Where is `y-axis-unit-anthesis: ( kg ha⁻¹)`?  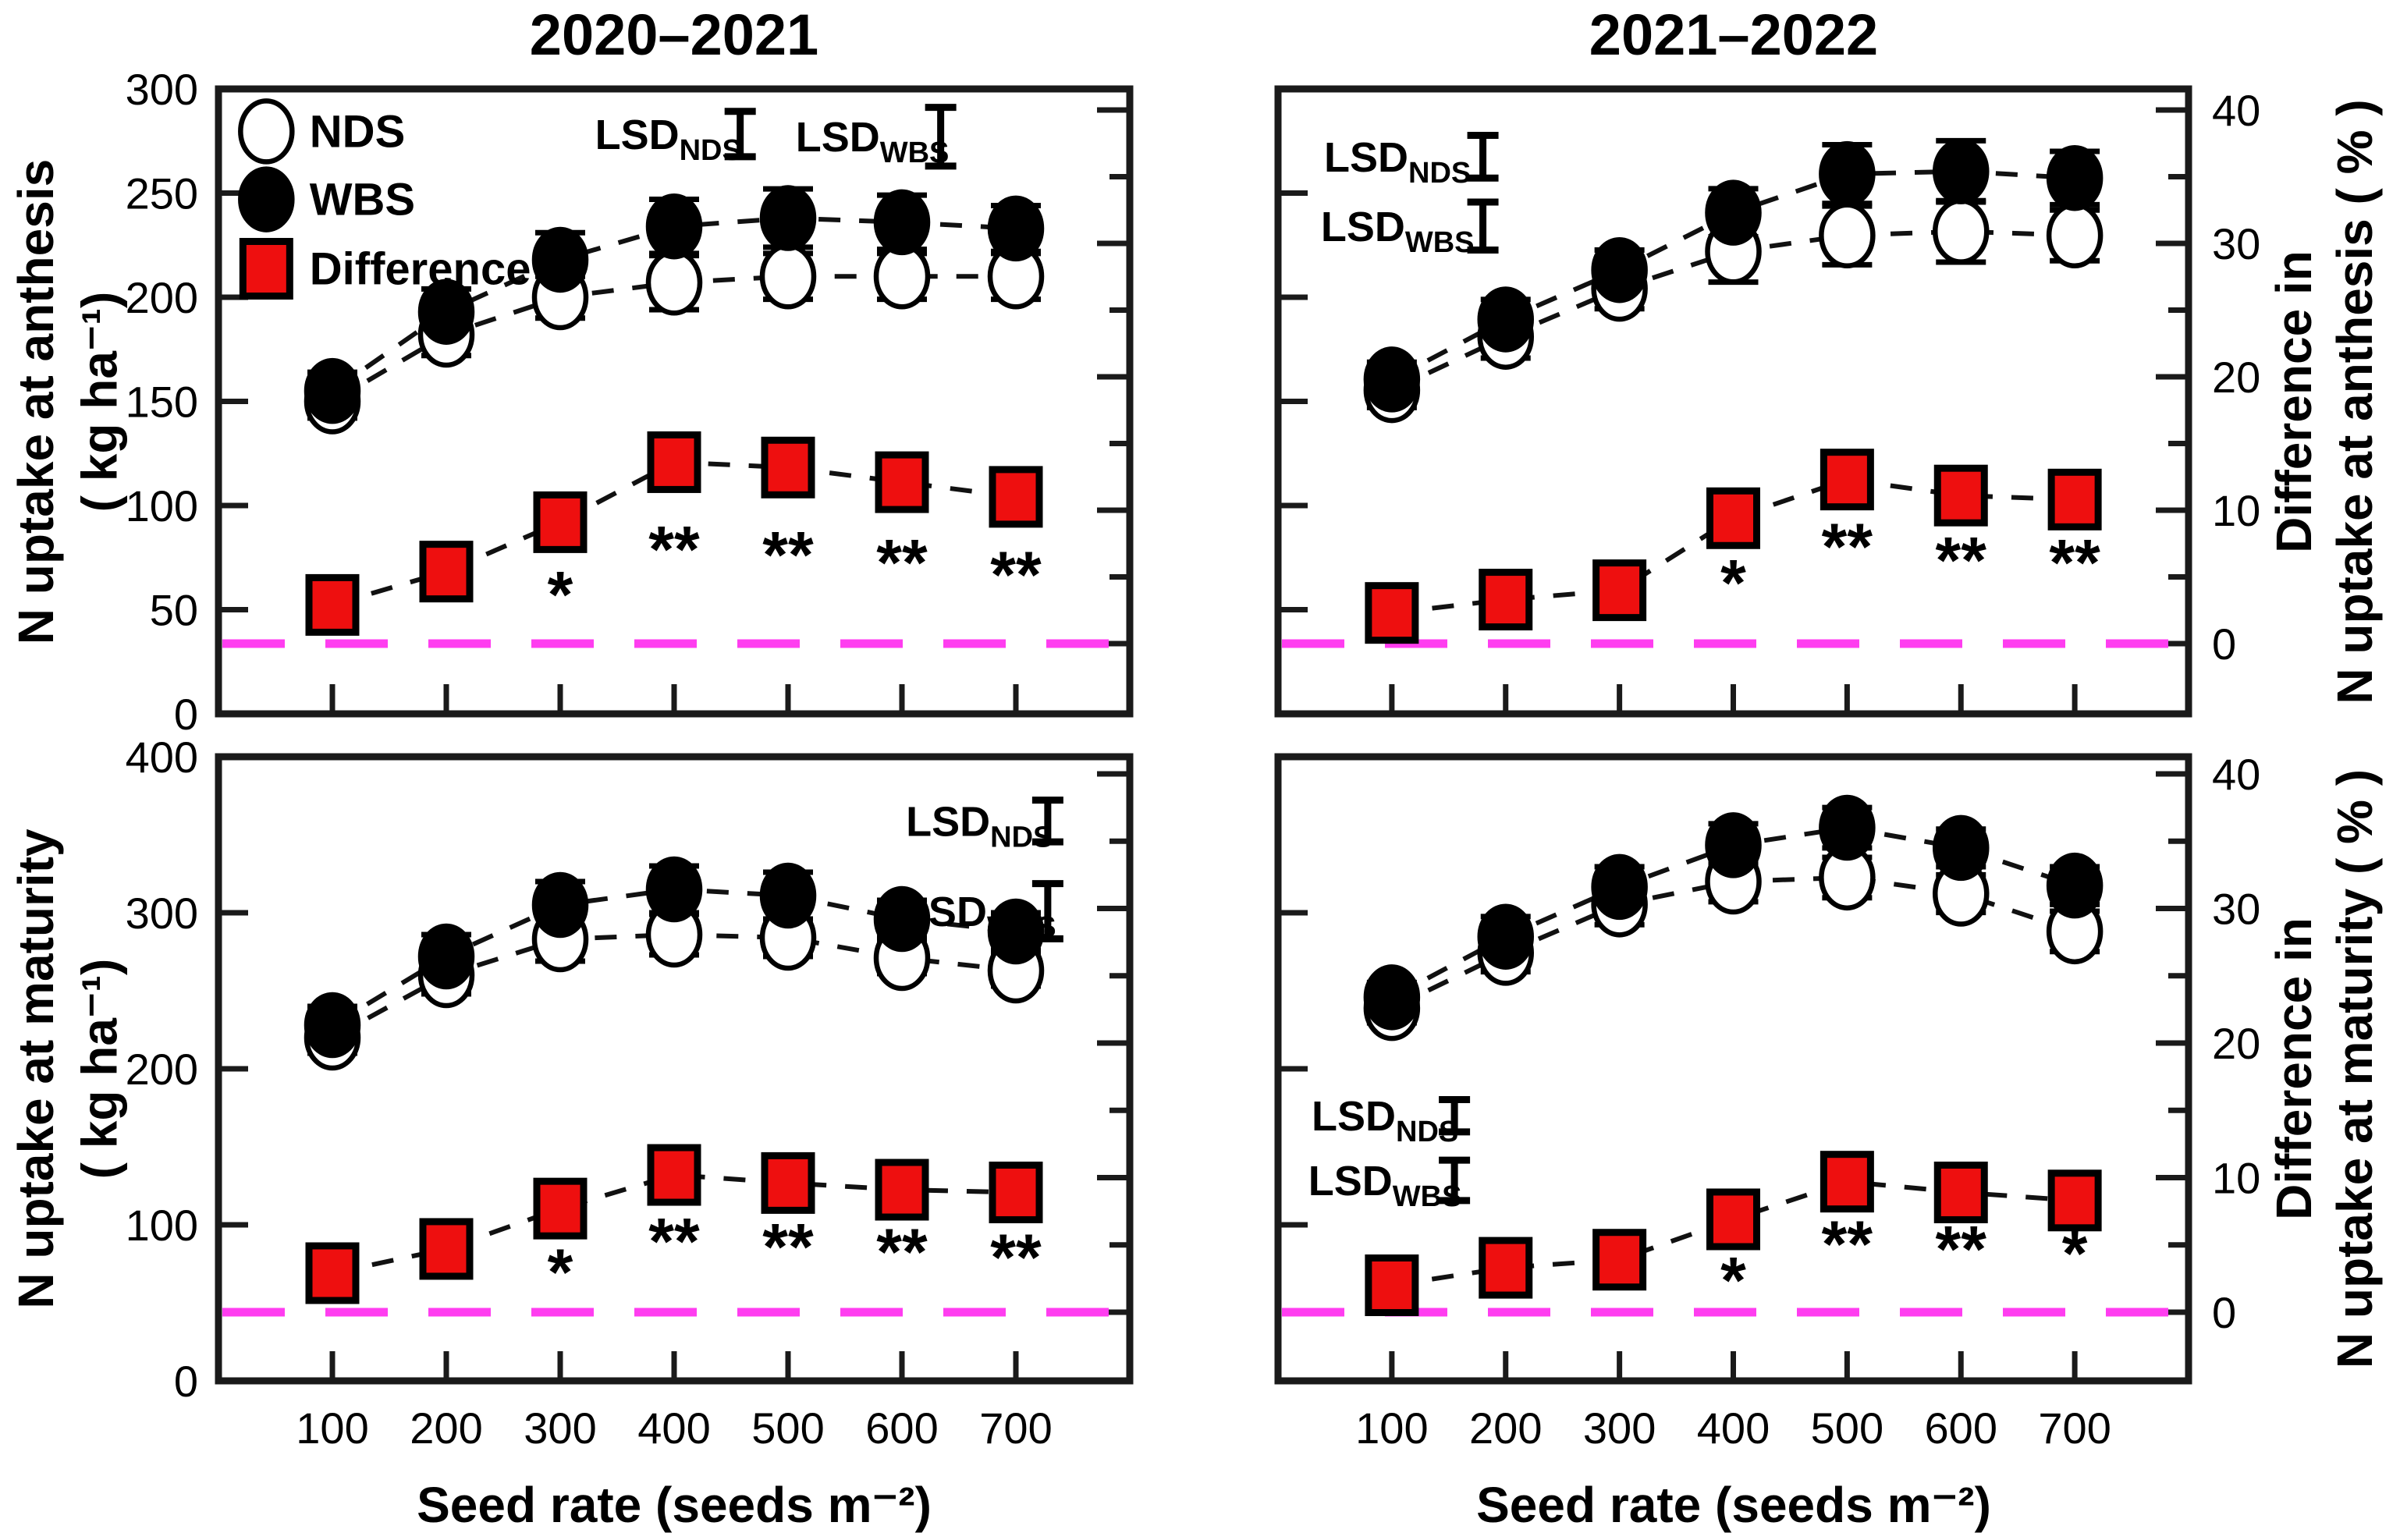 y-axis-unit-anthesis: ( kg ha⁻¹) is located at coordinates (99, 402).